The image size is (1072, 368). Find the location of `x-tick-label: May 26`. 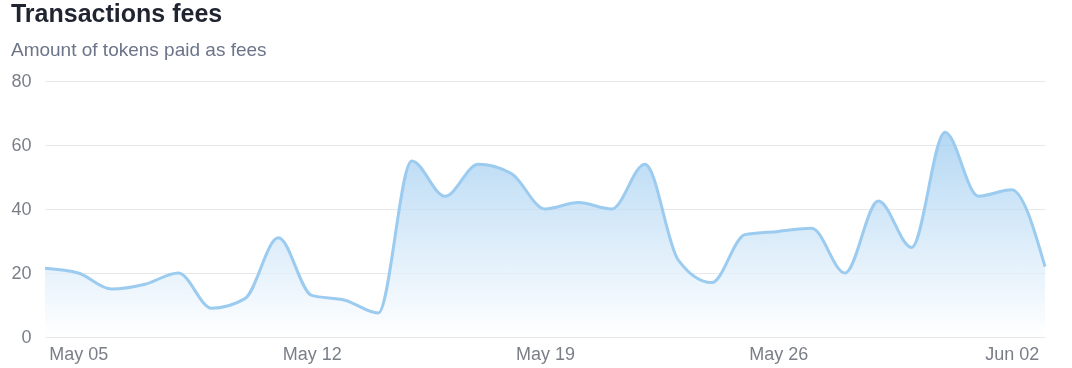

x-tick-label: May 26 is located at coordinates (779, 353).